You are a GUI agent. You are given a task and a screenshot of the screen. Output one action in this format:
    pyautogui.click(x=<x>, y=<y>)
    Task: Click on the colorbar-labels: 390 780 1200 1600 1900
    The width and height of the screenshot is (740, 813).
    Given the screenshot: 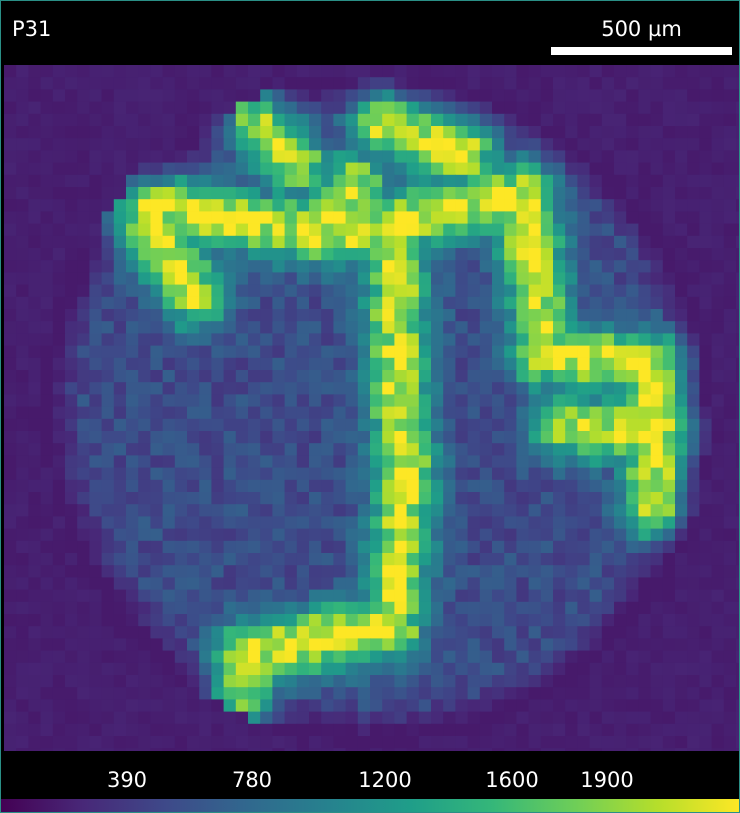 What is the action you would take?
    pyautogui.click(x=370, y=775)
    